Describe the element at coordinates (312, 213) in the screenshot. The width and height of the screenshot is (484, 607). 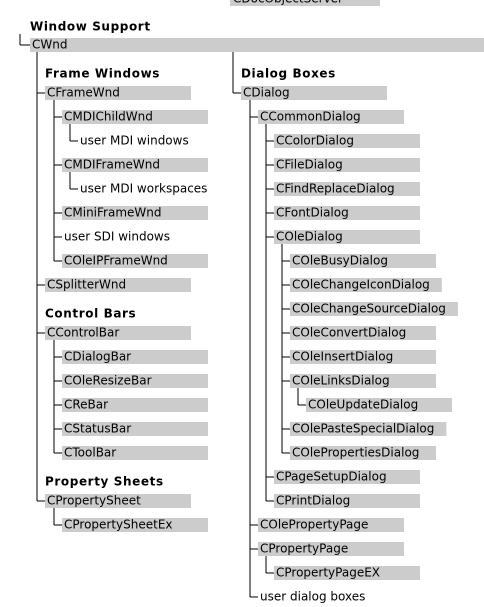
I see `class-label: CFontDialog` at that location.